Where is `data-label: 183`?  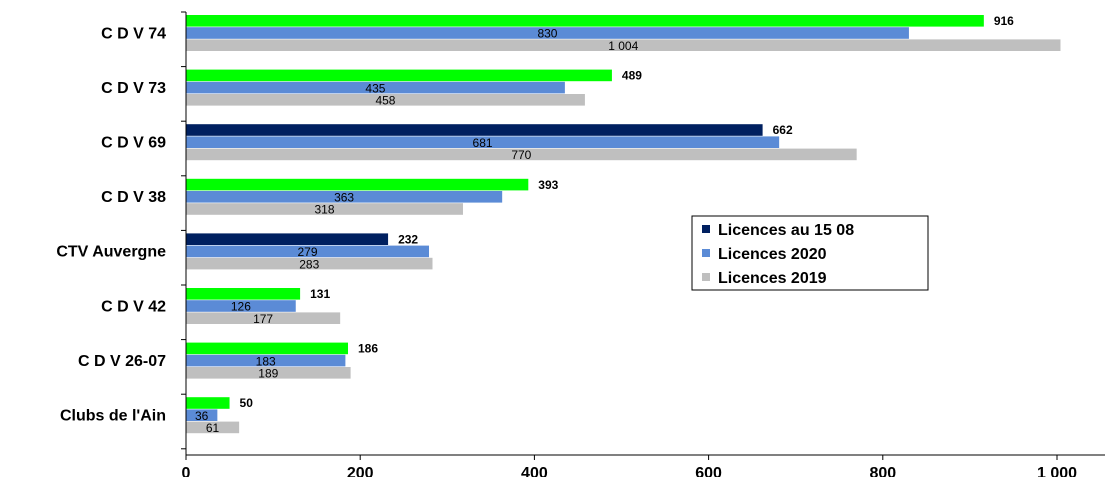 data-label: 183 is located at coordinates (266, 361).